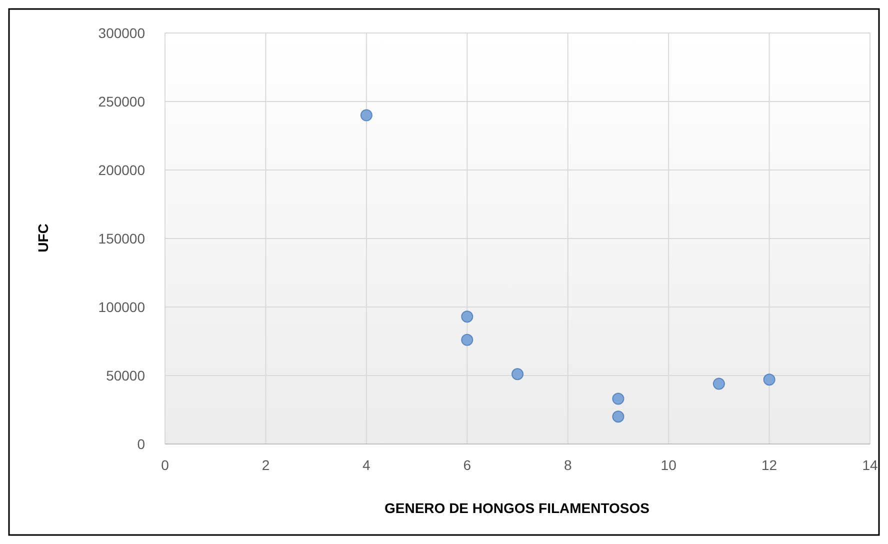 The image size is (888, 544). What do you see at coordinates (467, 465) in the screenshot?
I see `x-tick-label: 6` at bounding box center [467, 465].